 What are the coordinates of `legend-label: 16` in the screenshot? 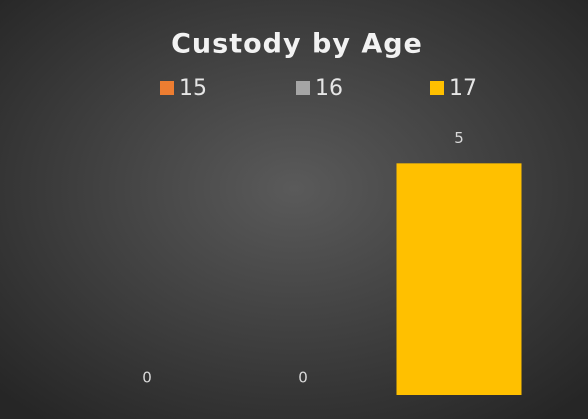 It's located at (329, 88).